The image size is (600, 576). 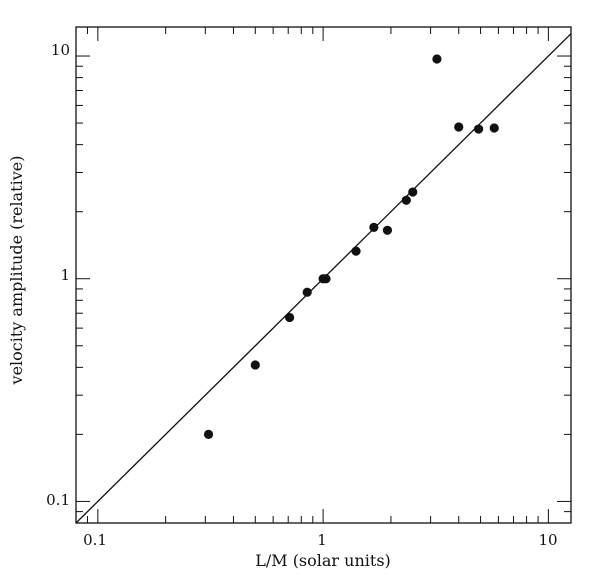 I want to click on x-tick-label-1: 1, so click(x=322, y=540).